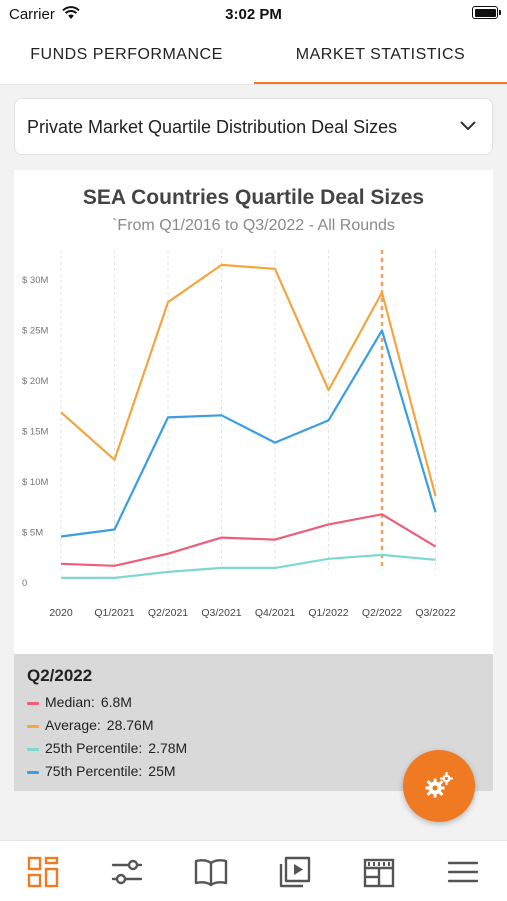 This screenshot has height=901, width=507. Describe the element at coordinates (35, 280) in the screenshot. I see `y-tick-label: $ 30M` at that location.